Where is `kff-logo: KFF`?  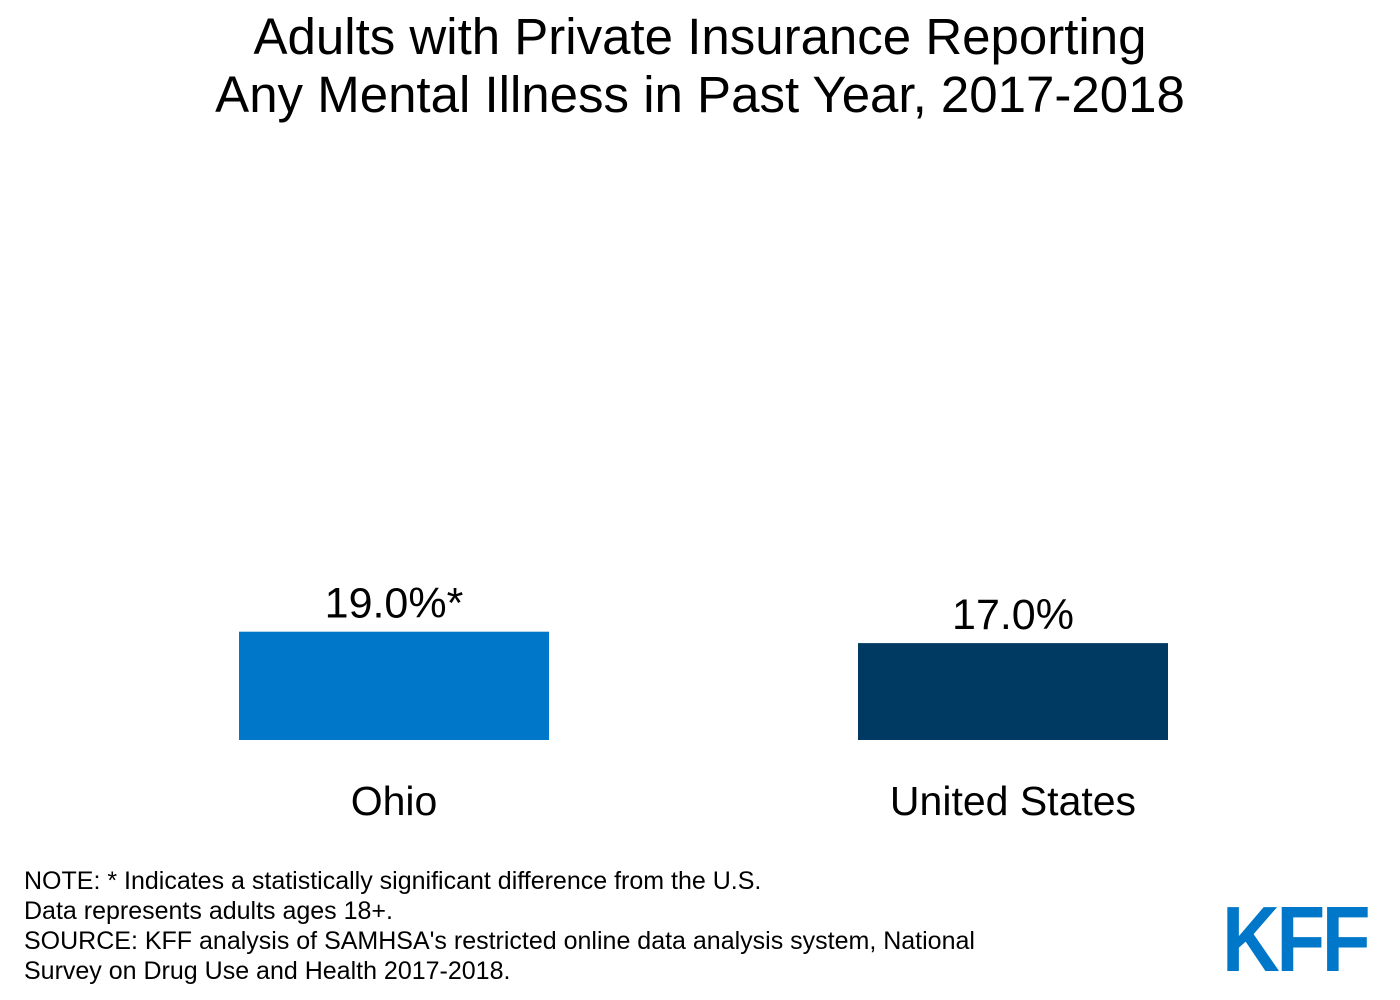
kff-logo: KFF is located at coordinates (1296, 939).